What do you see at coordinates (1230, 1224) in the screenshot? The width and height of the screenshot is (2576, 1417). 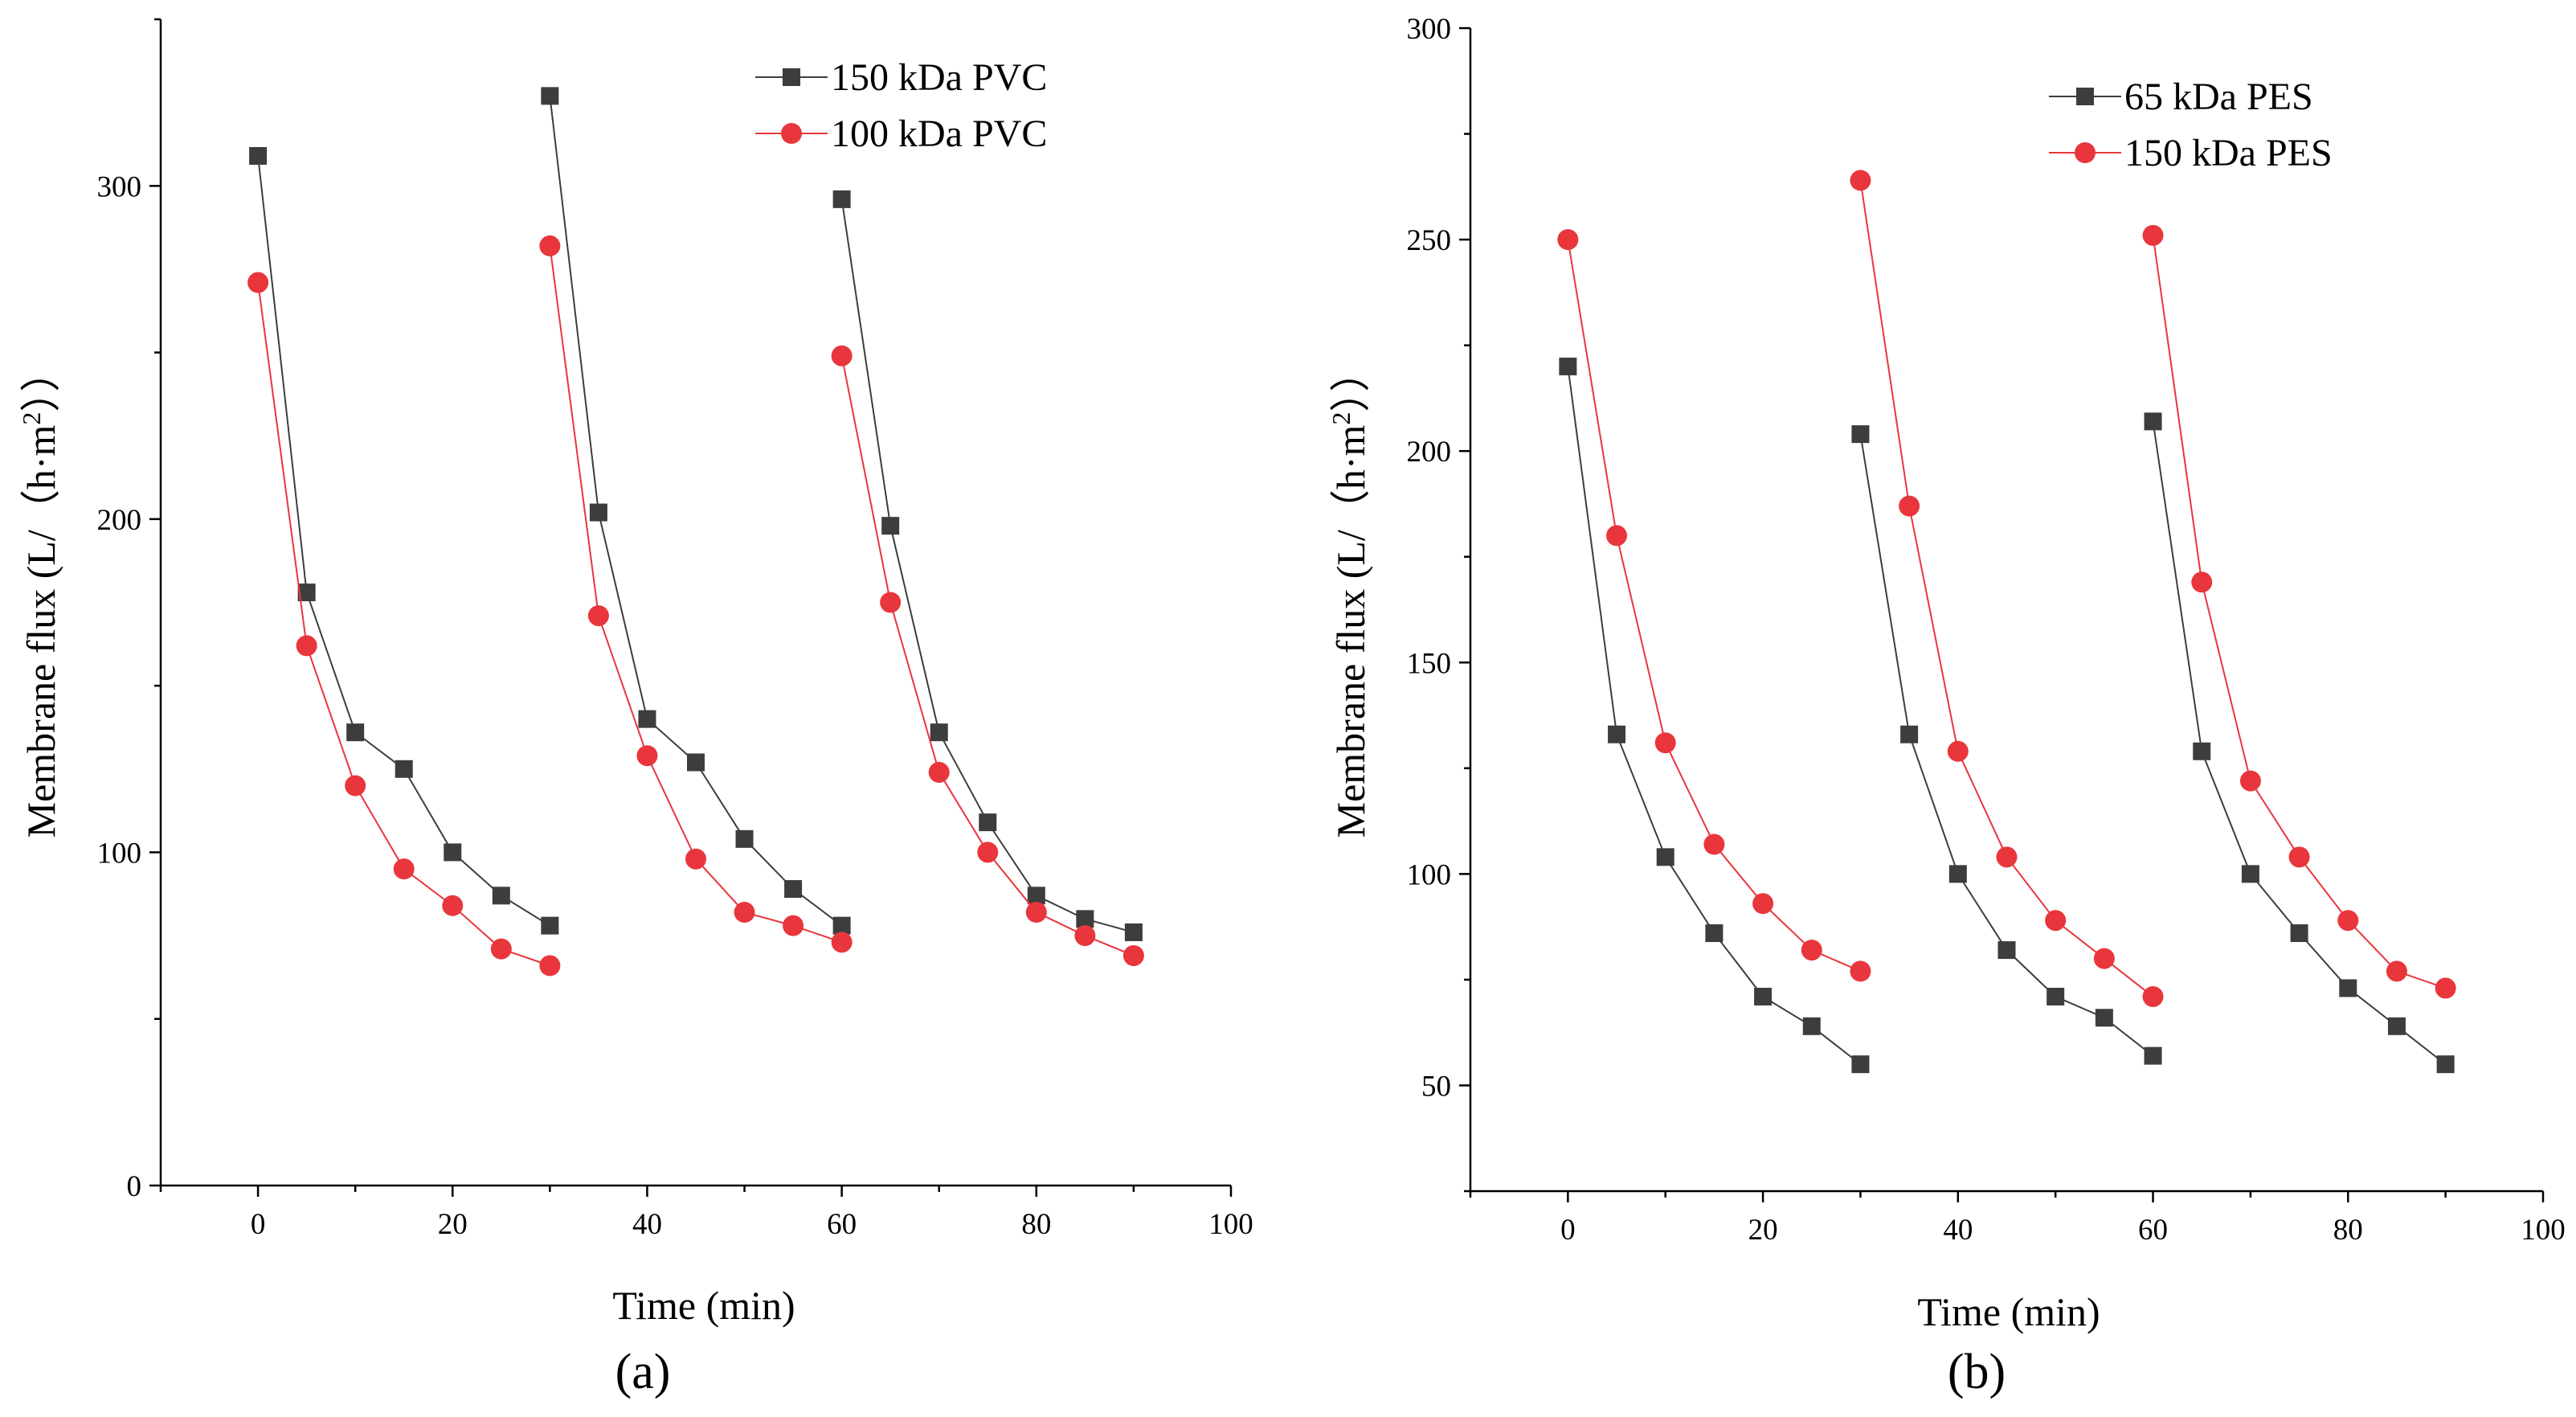 I see `x-tick-label: 100` at bounding box center [1230, 1224].